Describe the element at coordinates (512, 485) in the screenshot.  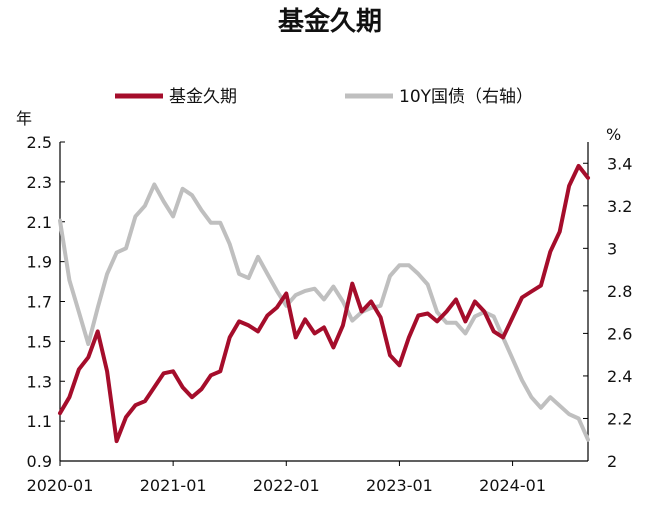
I see `x-tick-label: 2024-01` at that location.